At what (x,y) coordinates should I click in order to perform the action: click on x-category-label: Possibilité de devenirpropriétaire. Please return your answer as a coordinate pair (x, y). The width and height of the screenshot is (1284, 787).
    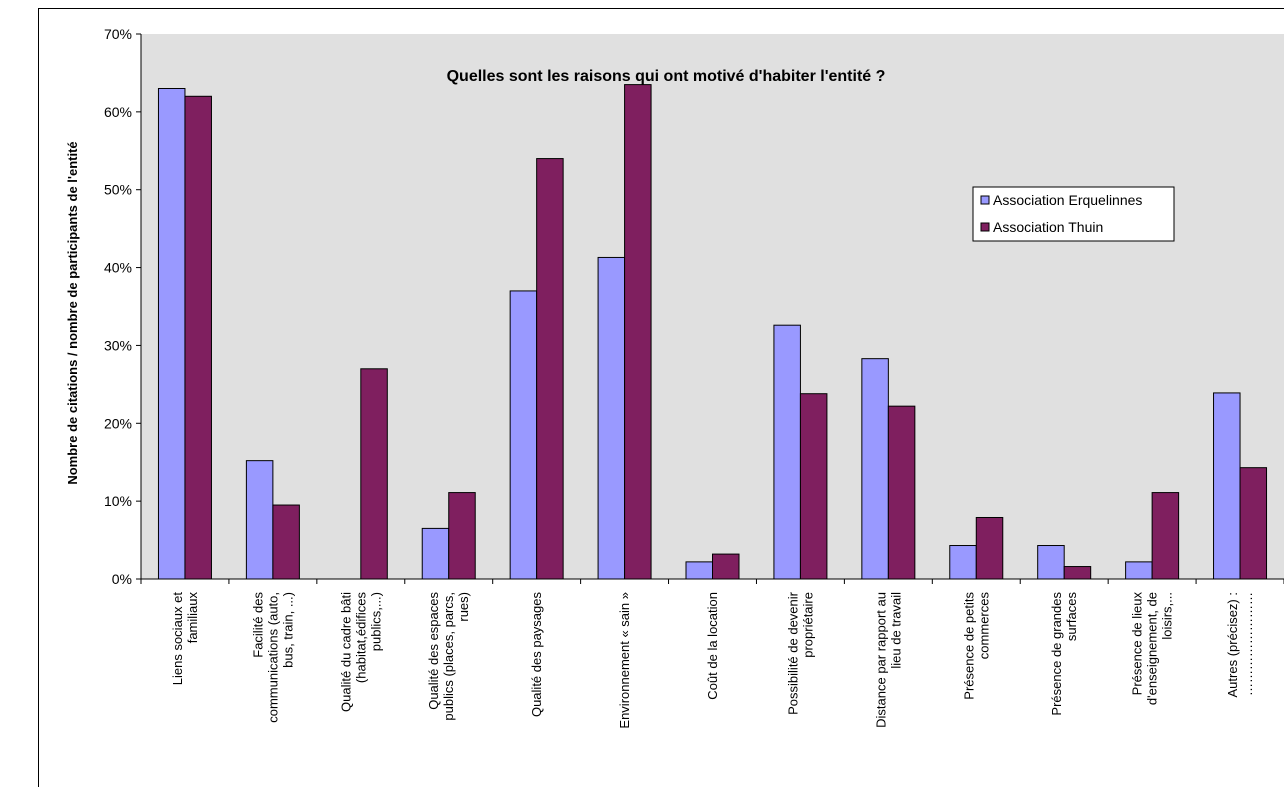
    Looking at the image, I should click on (800, 653).